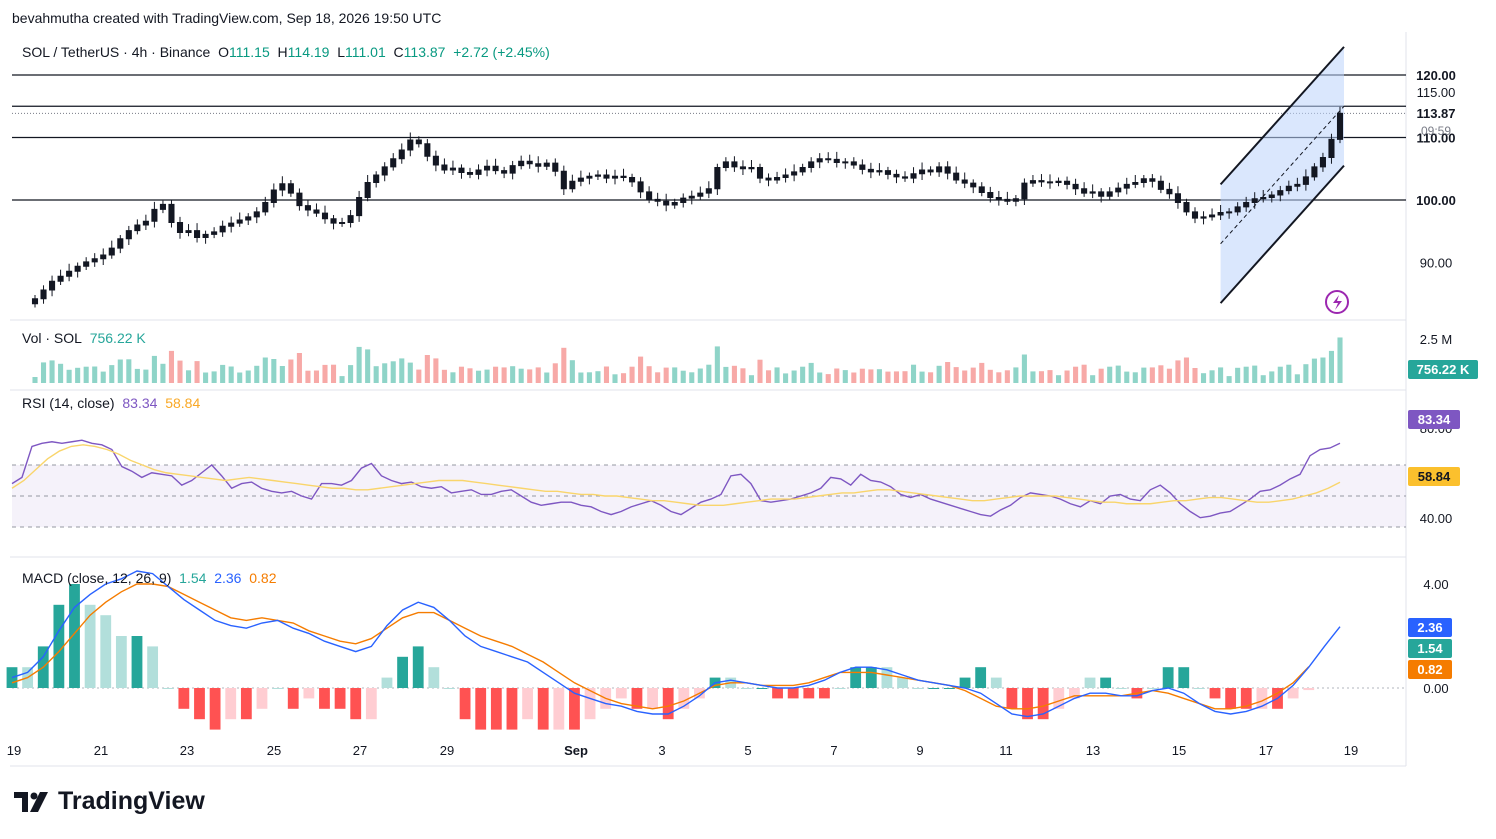 Image resolution: width=1496 pixels, height=839 pixels. What do you see at coordinates (183, 403) in the screenshot?
I see `rsi-ma-value: 58.84` at bounding box center [183, 403].